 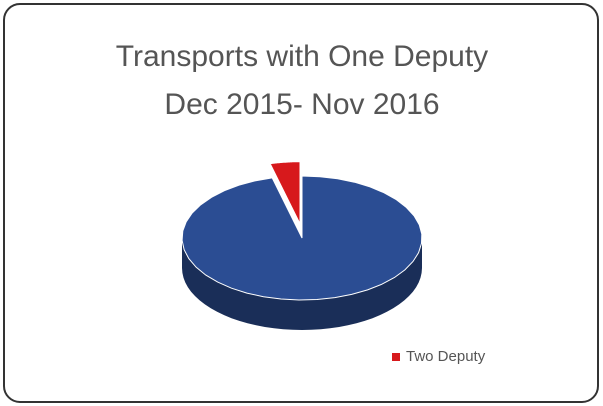 What do you see at coordinates (301, 104) in the screenshot?
I see `chart-subtitle: Dec 2015- Nov 2016` at bounding box center [301, 104].